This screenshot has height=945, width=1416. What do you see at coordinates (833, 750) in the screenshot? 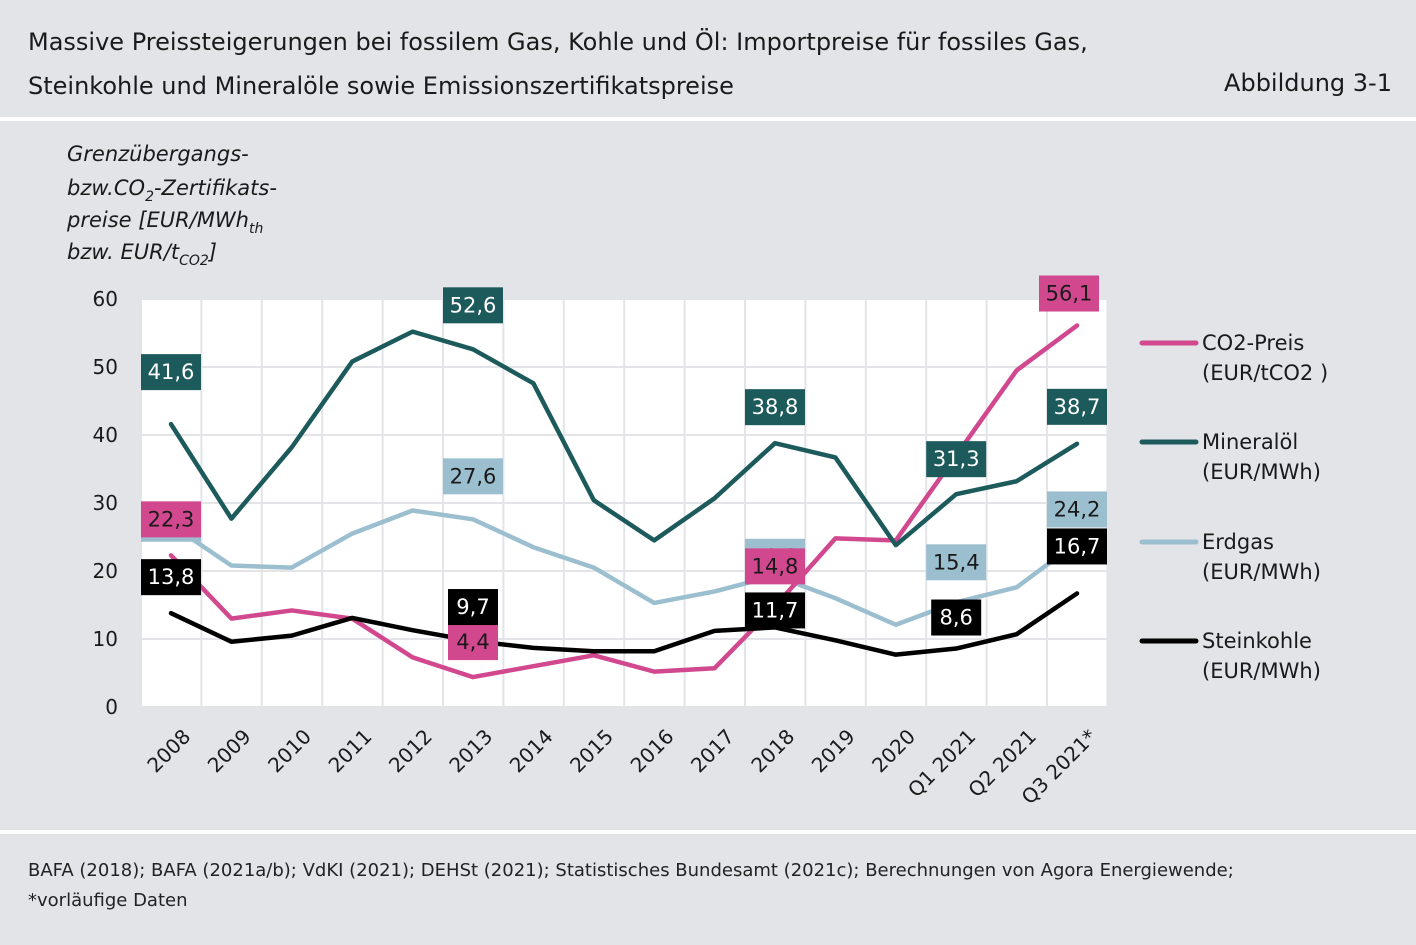
I see `x-tick-label: 2019` at bounding box center [833, 750].